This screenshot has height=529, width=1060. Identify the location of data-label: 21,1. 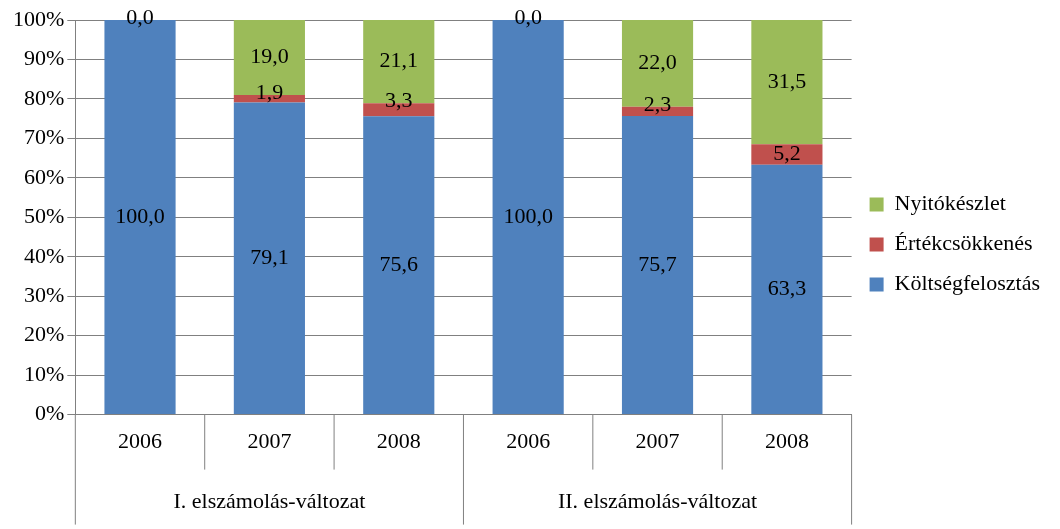
(399, 60).